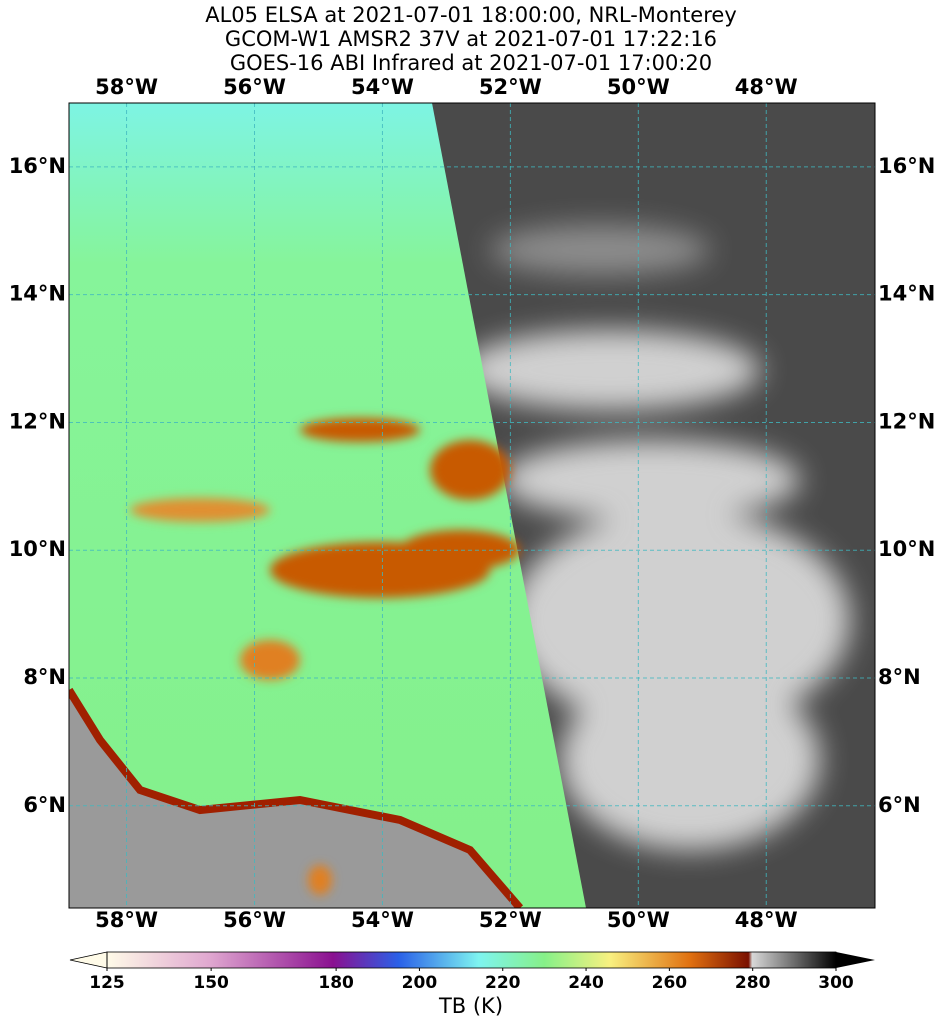  I want to click on colorbar-min-extend, so click(88, 960).